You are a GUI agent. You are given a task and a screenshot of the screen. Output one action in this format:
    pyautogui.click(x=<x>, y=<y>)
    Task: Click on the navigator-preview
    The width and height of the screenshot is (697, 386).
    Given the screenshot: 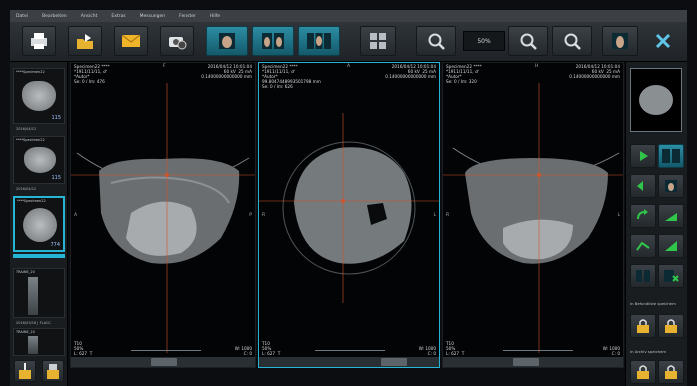 What is the action you would take?
    pyautogui.click(x=656, y=100)
    